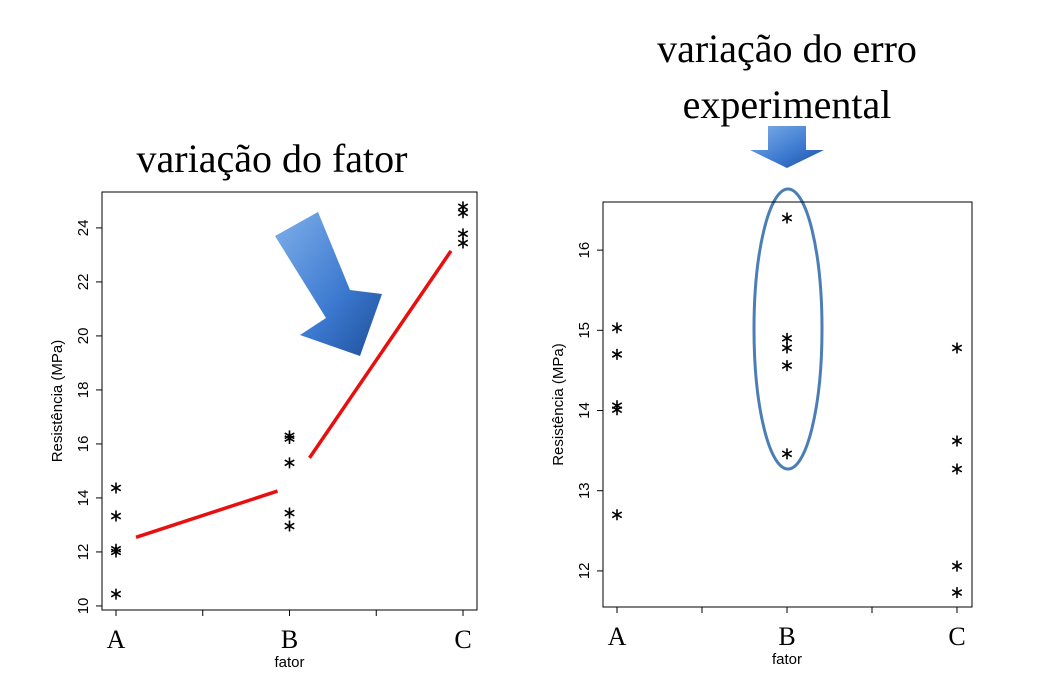 The image size is (1058, 682). What do you see at coordinates (83, 228) in the screenshot?
I see `y-tick-label: 24` at bounding box center [83, 228].